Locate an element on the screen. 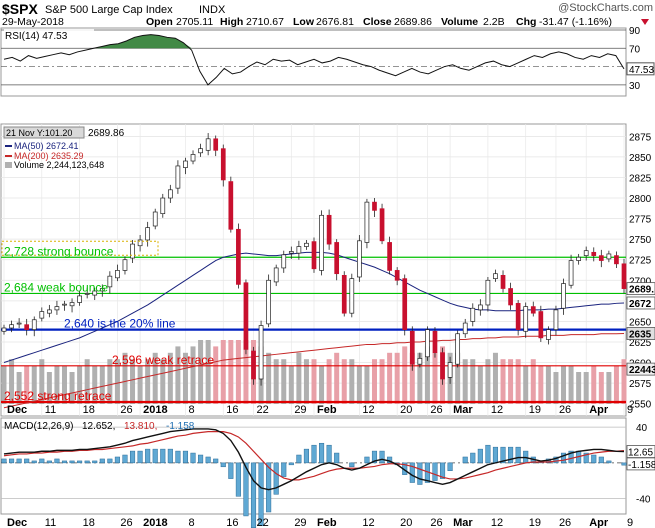  macd-x-tick-label: 12 is located at coordinates (368, 522).